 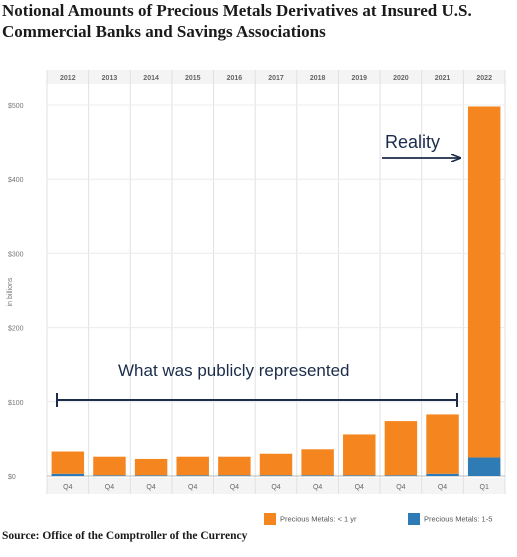 What do you see at coordinates (414, 519) in the screenshot?
I see `legend-swatch-blue` at bounding box center [414, 519].